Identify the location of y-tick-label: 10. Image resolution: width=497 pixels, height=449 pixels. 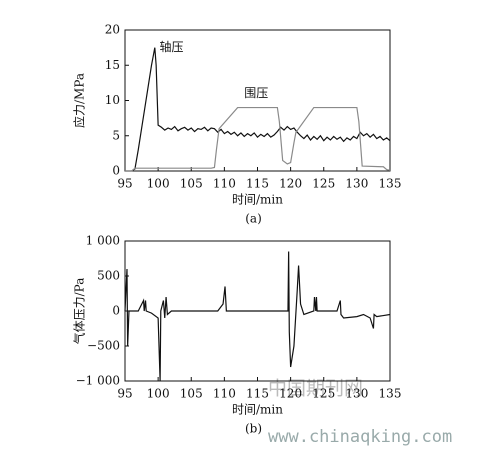
(112, 100).